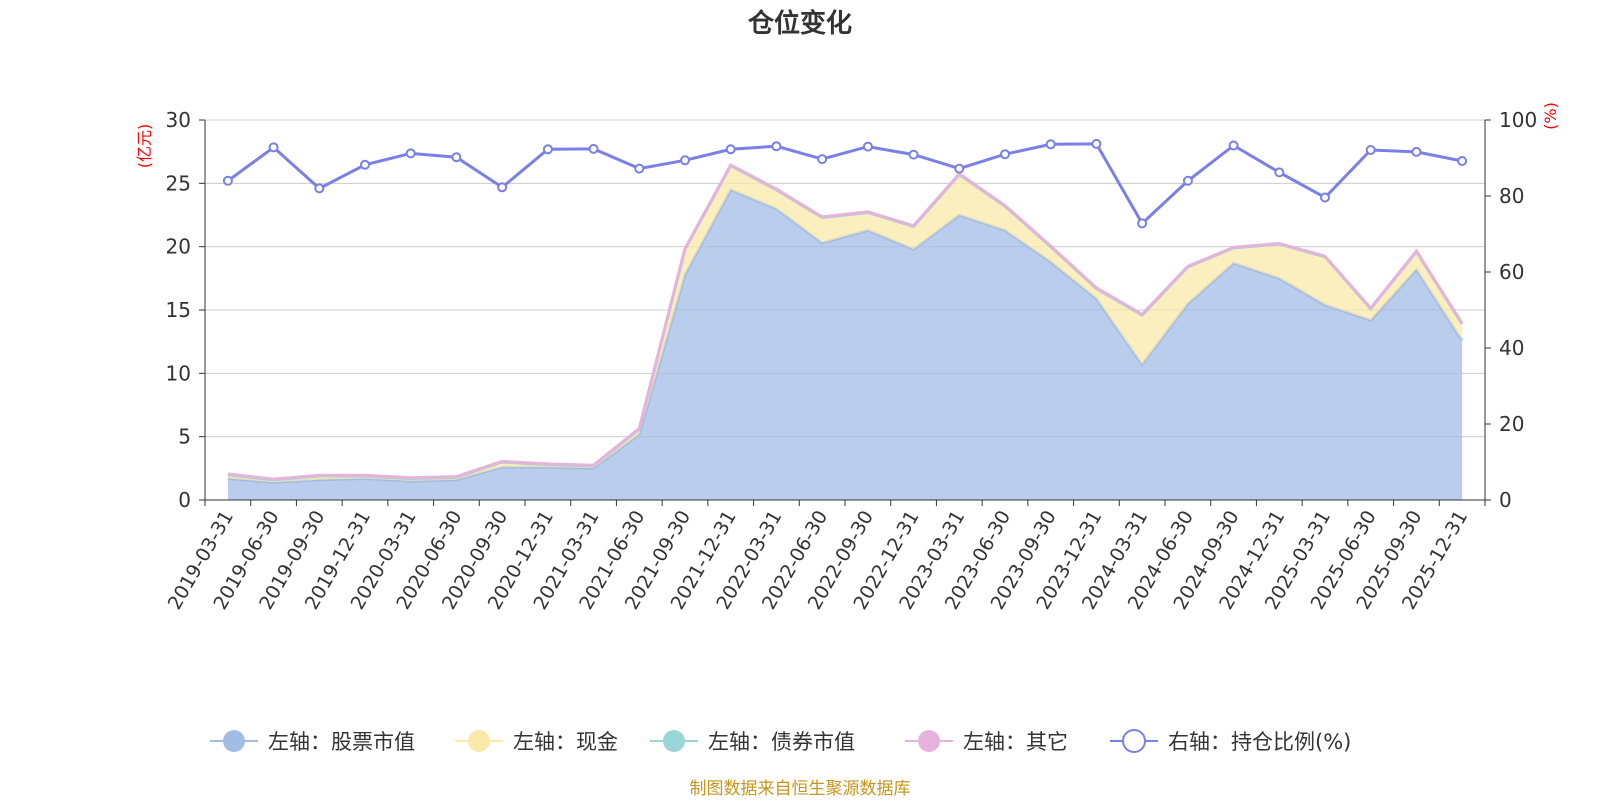 The image size is (1600, 800). I want to click on right-tick-label: 40, so click(1511, 348).